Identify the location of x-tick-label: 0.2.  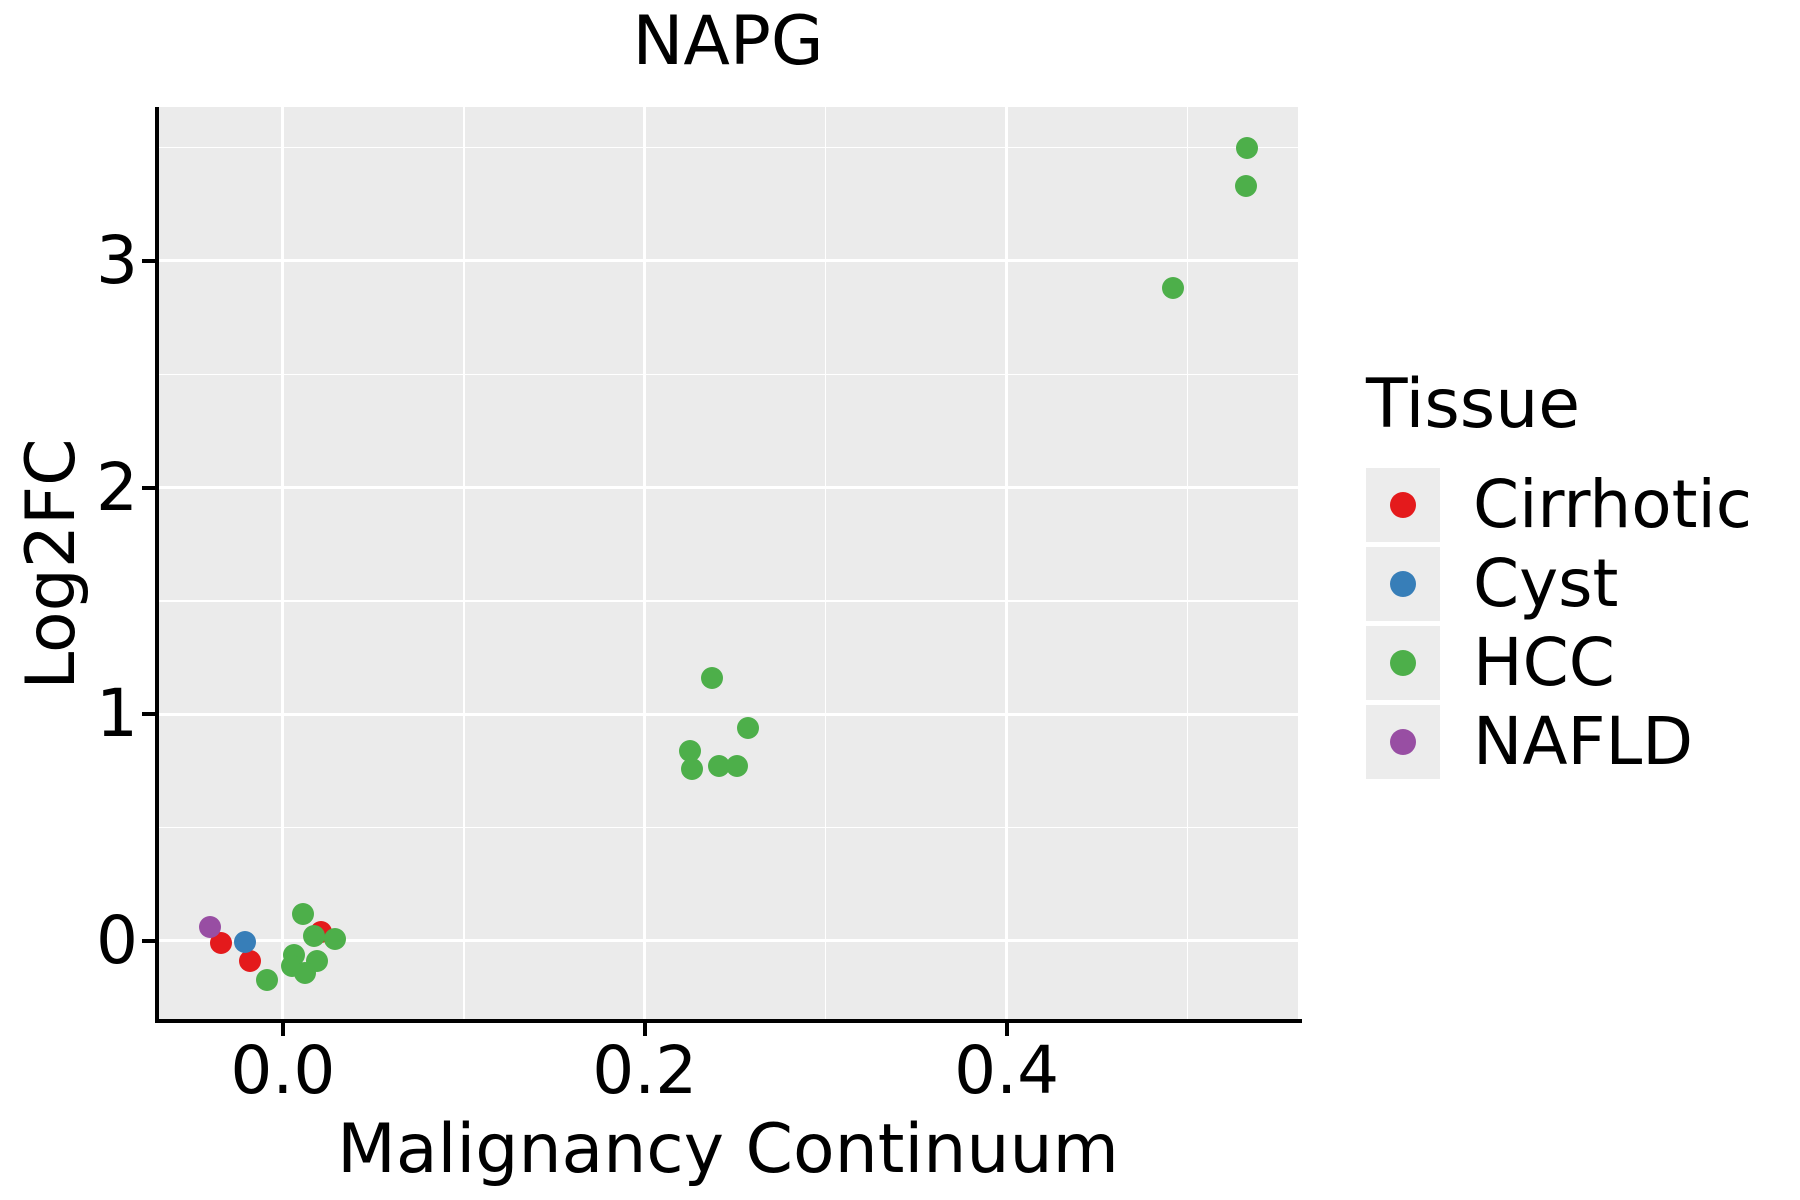
(645, 1070).